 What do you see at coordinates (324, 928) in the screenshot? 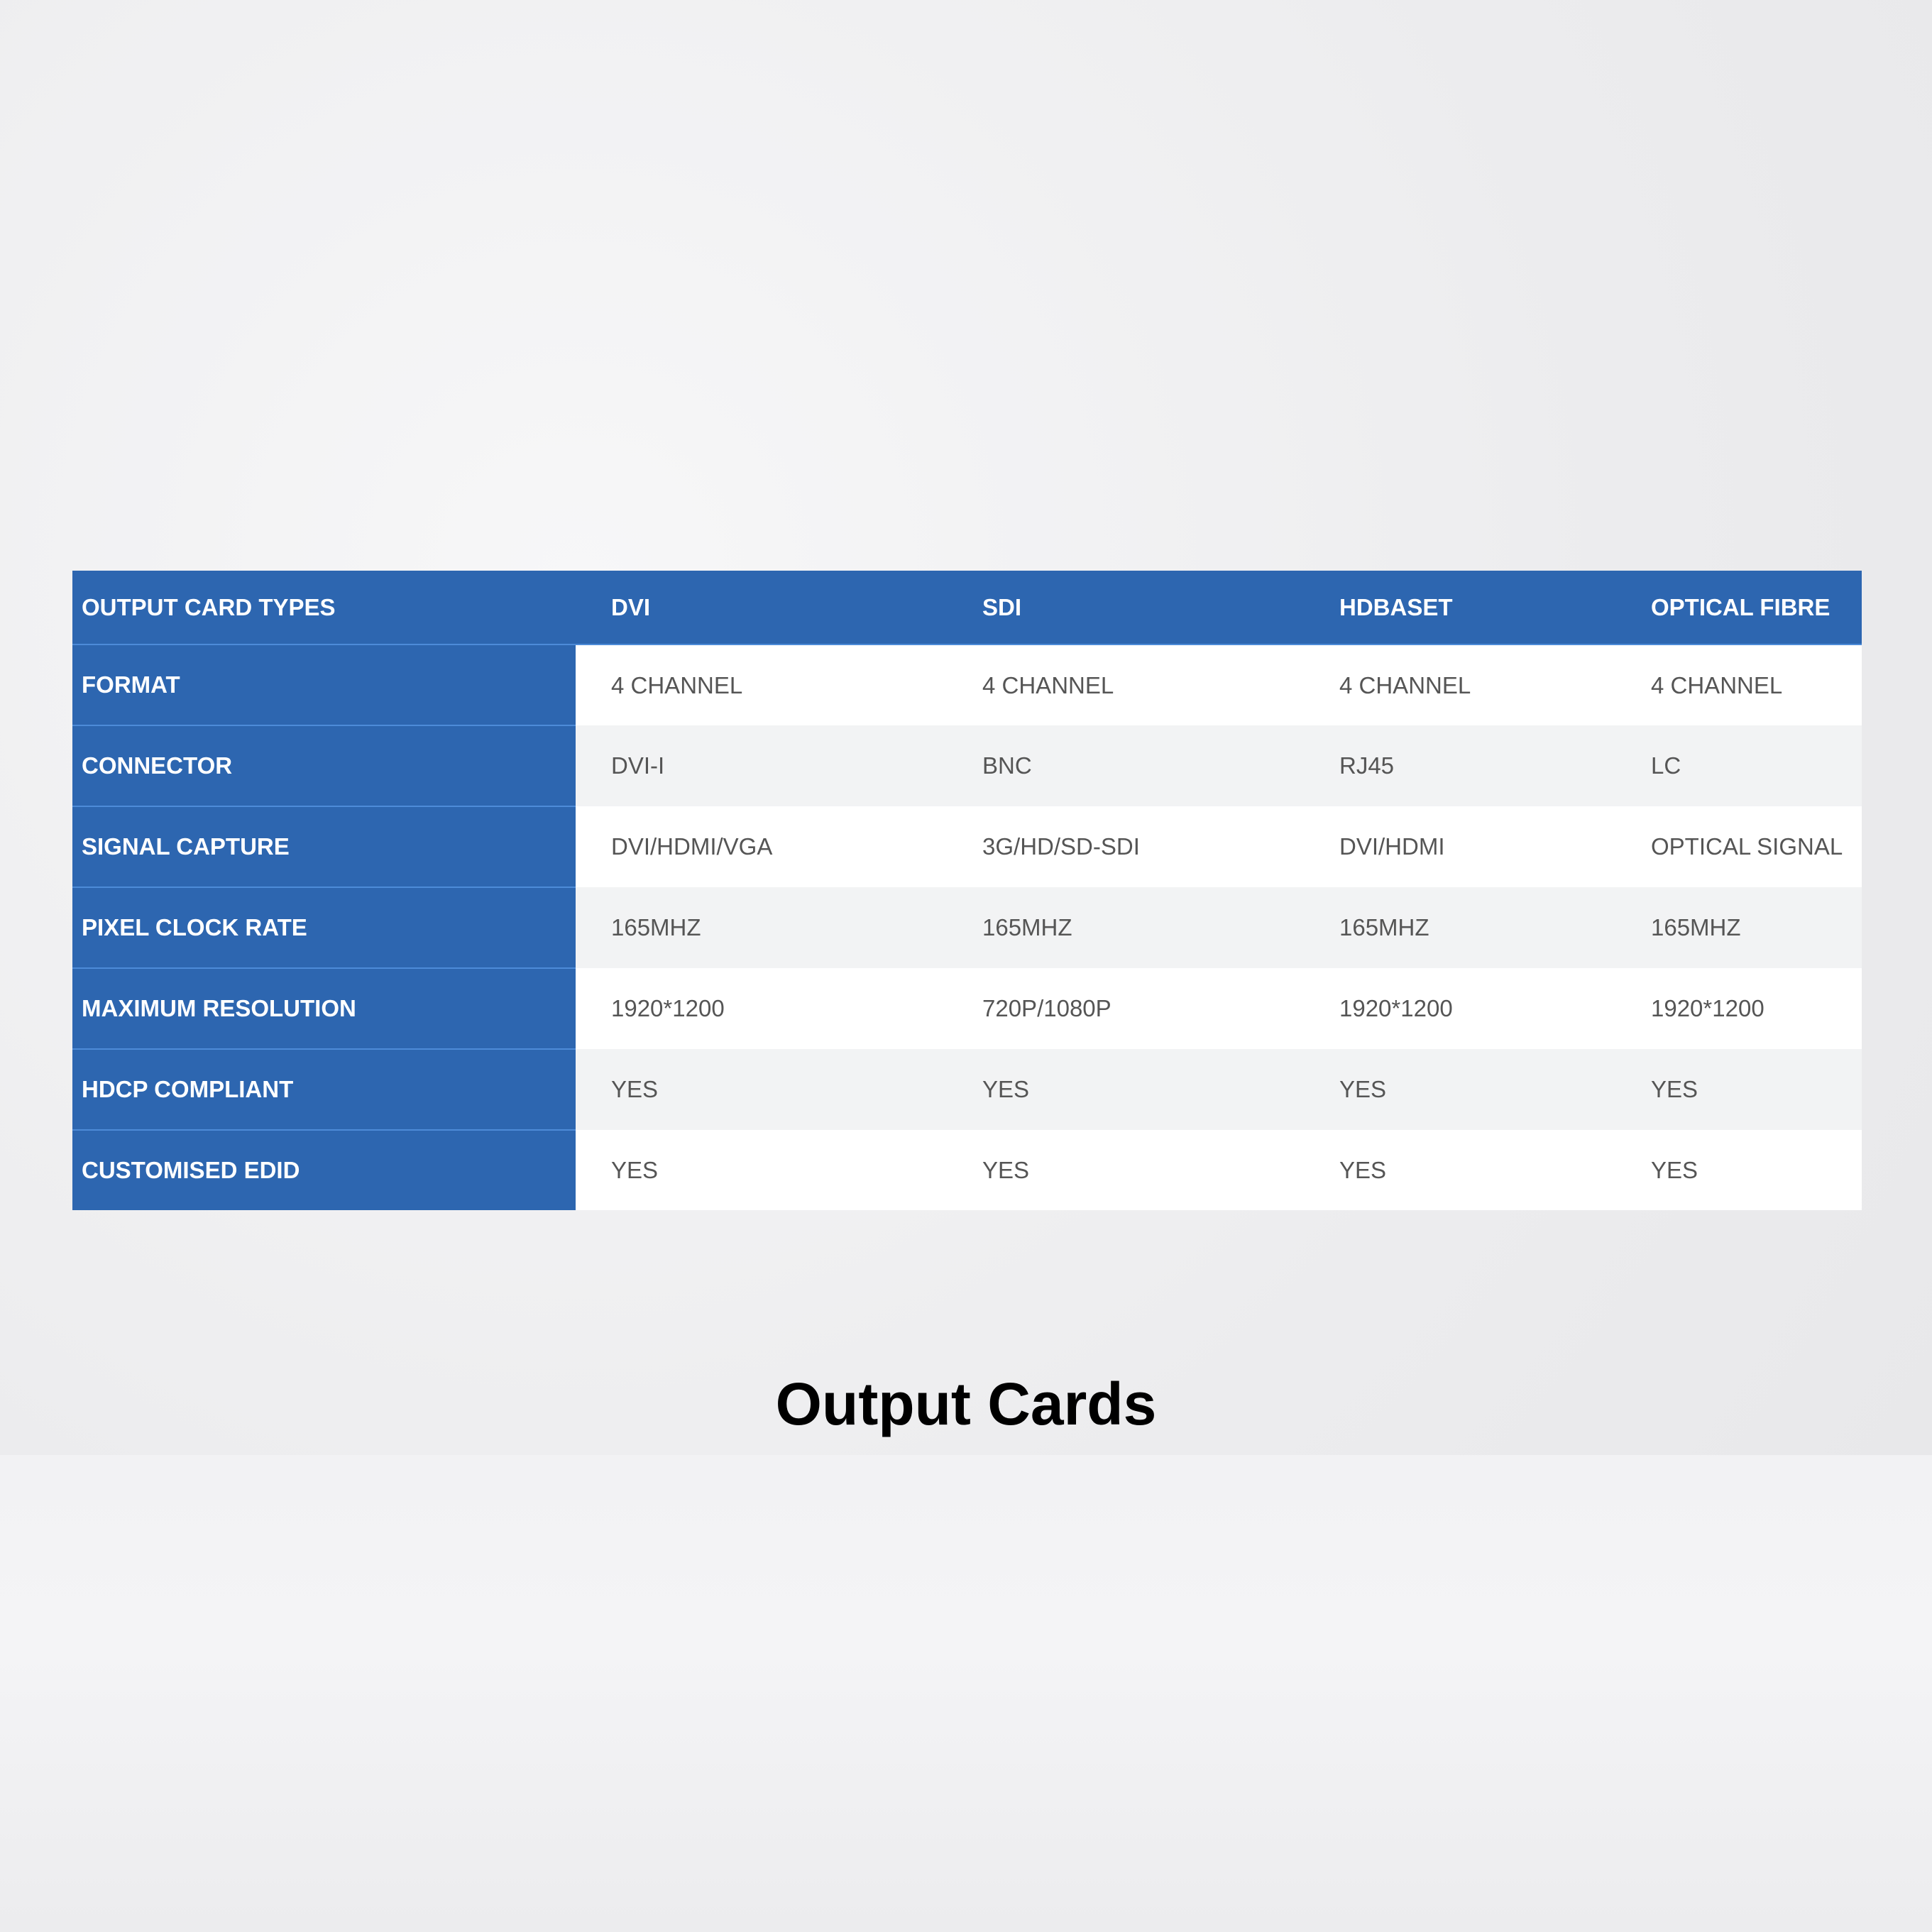
I see `row-label: PIXEL CLOCK RATE` at bounding box center [324, 928].